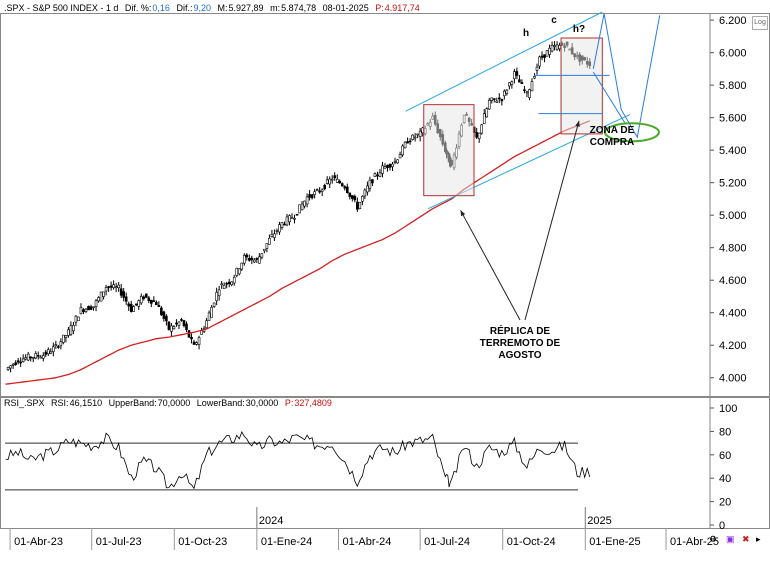  I want to click on dif-pct-value: 0,16, so click(161, 8).